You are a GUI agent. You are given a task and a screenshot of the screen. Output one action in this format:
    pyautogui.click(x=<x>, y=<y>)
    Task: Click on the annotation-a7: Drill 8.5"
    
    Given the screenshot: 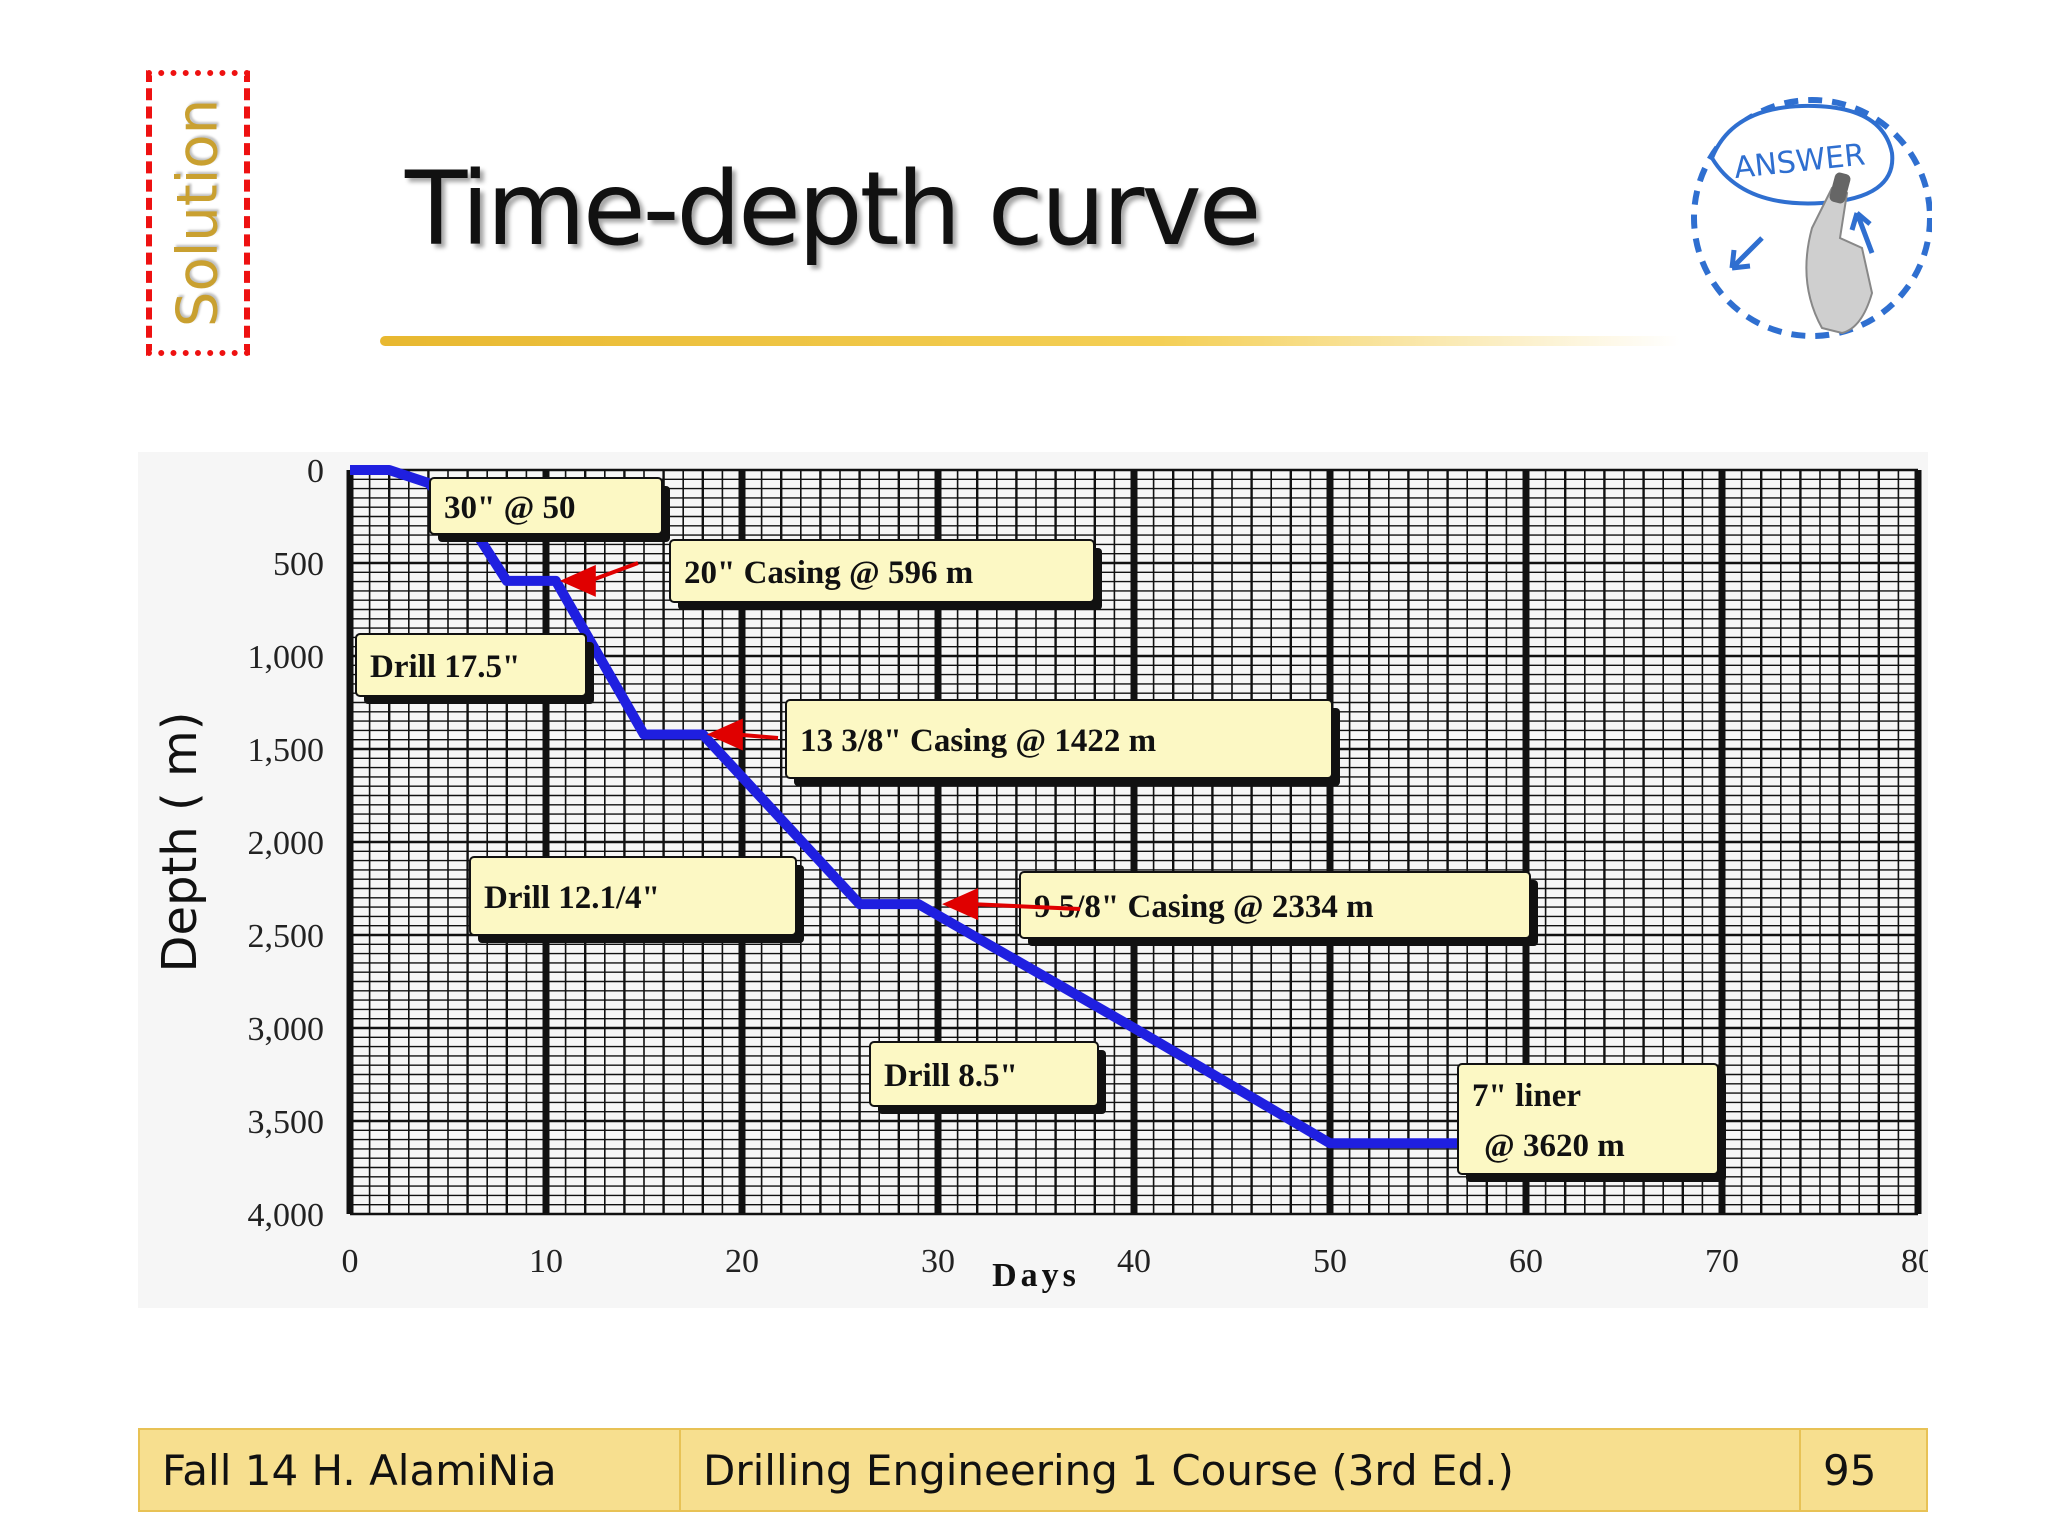 What is the action you would take?
    pyautogui.click(x=987, y=1077)
    